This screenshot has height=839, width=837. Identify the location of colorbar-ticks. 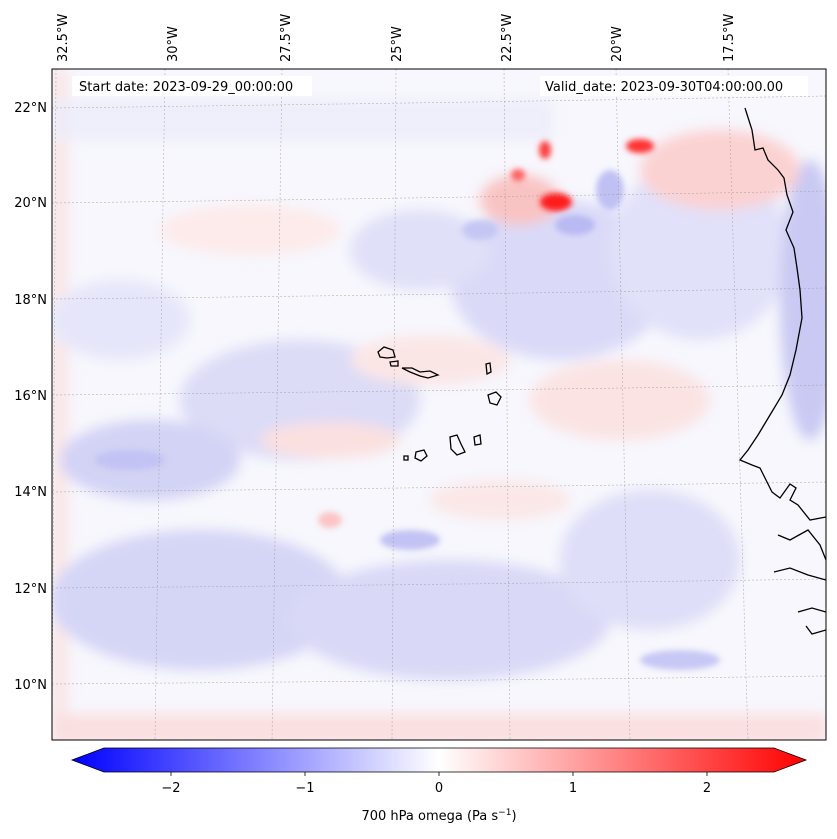
(439, 774).